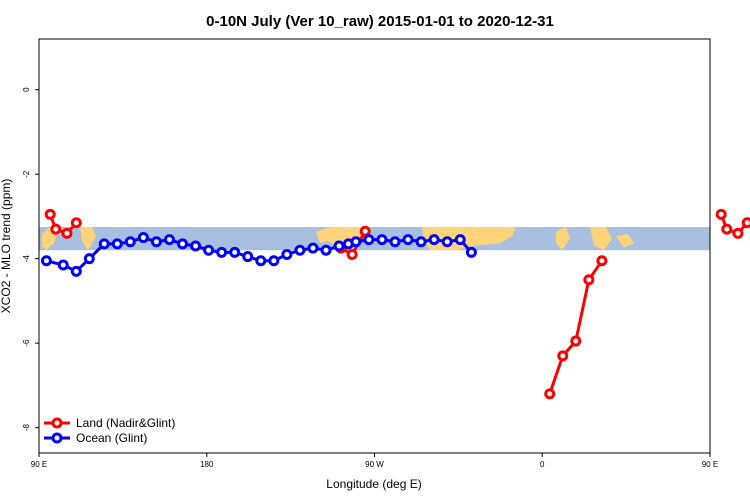  Describe the element at coordinates (111, 438) in the screenshot. I see `legend-label: Ocean (Glint)` at that location.